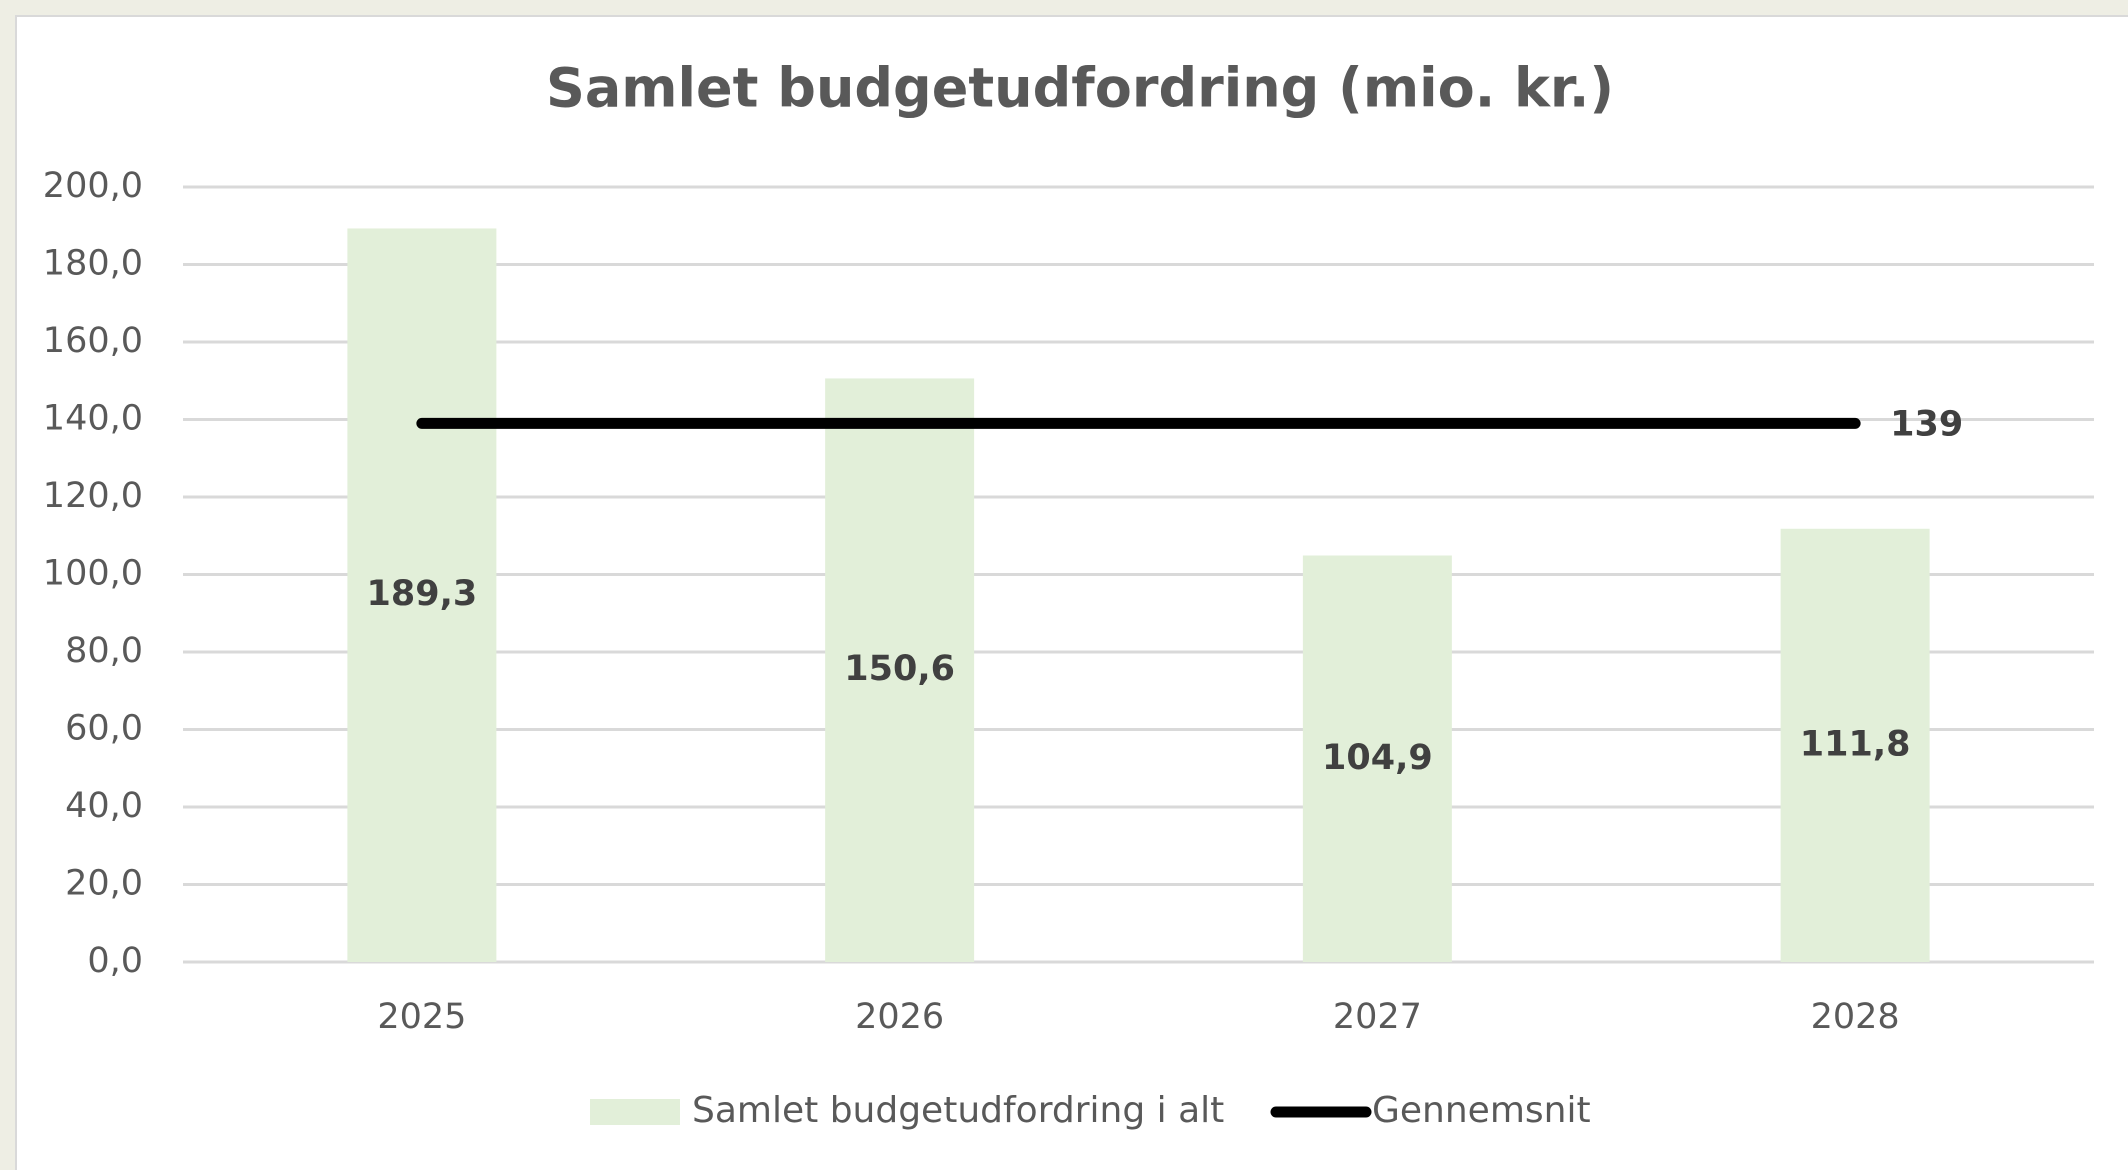 This screenshot has height=1170, width=2128. I want to click on data-label: 104,9, so click(1377, 758).